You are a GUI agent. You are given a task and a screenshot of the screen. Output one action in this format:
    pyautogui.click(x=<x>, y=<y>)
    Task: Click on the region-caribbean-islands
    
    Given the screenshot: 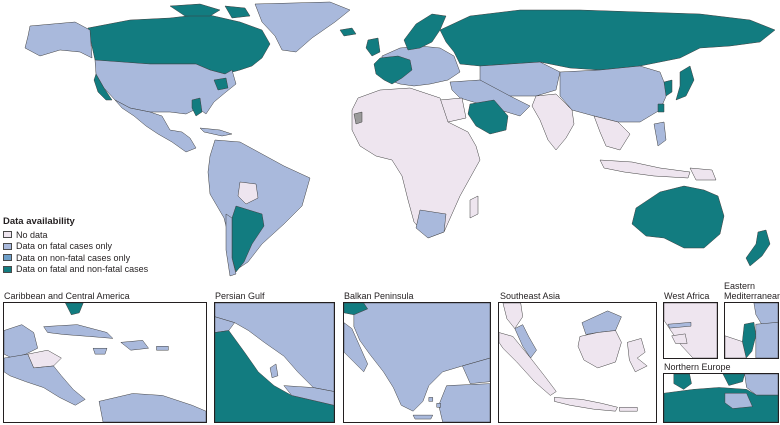 What is the action you would take?
    pyautogui.click(x=216, y=132)
    